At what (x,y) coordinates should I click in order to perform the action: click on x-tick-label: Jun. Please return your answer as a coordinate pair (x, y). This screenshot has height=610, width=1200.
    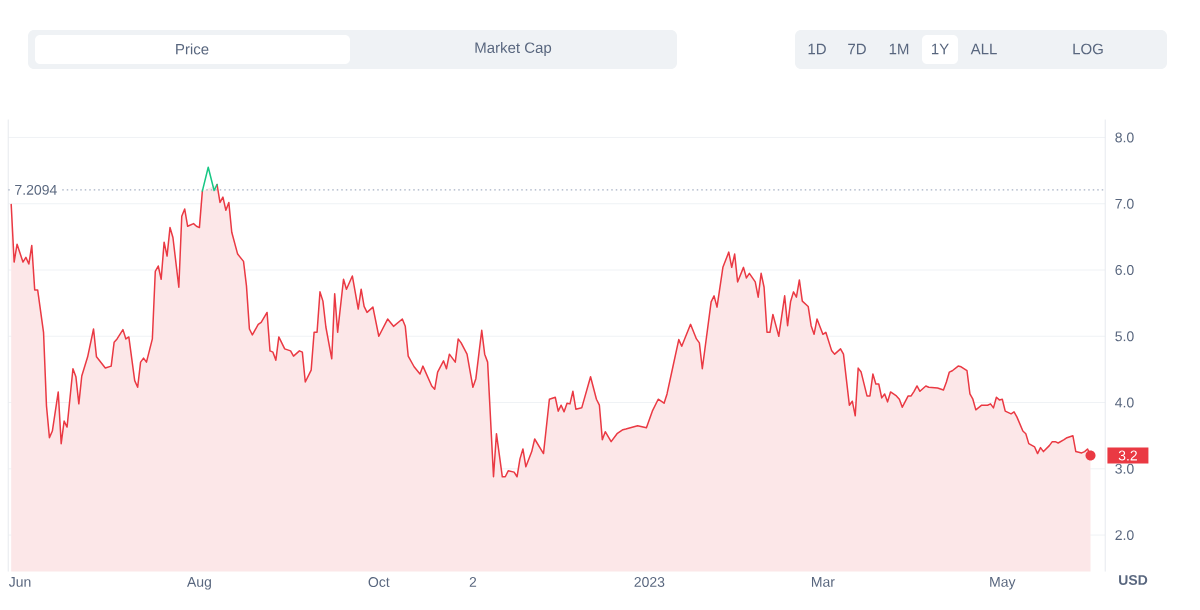
    Looking at the image, I should click on (19, 582).